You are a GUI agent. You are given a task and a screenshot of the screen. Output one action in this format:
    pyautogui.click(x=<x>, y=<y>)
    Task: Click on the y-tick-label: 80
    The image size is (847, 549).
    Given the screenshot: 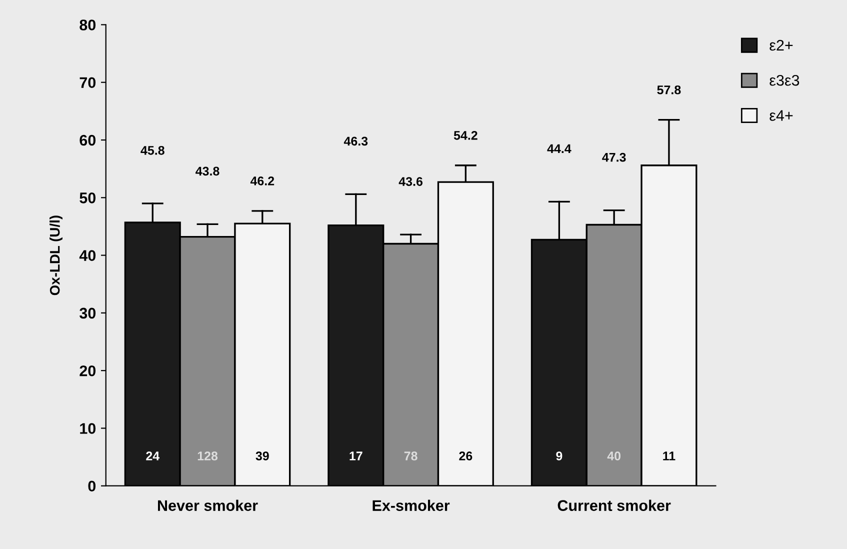 What is the action you would take?
    pyautogui.click(x=88, y=25)
    